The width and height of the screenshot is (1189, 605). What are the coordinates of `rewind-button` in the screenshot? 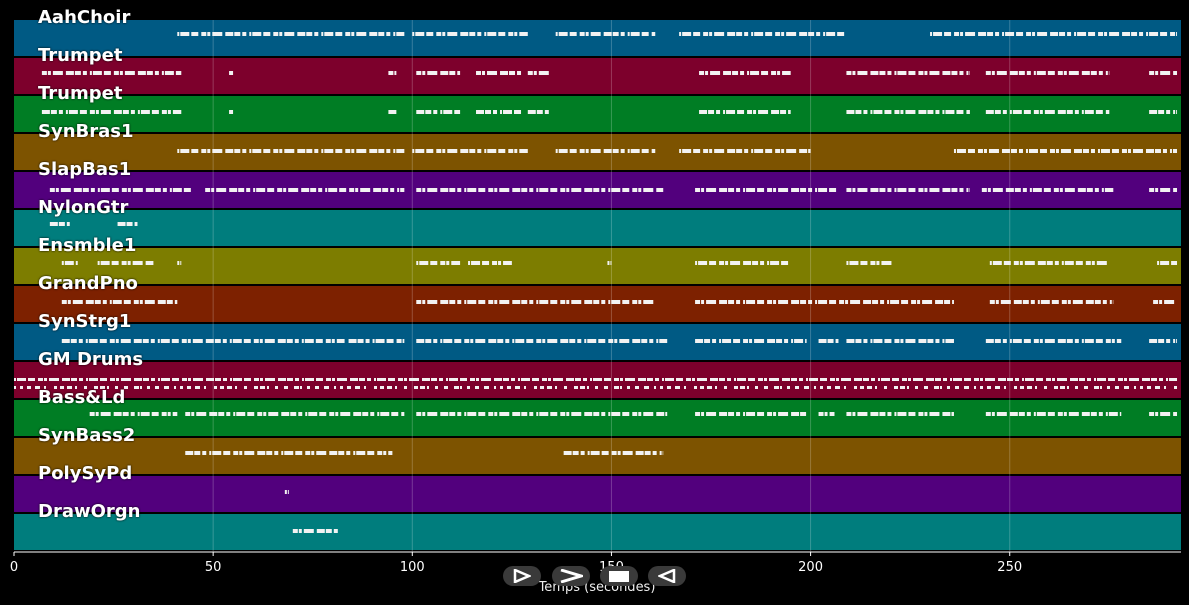 It's located at (667, 576).